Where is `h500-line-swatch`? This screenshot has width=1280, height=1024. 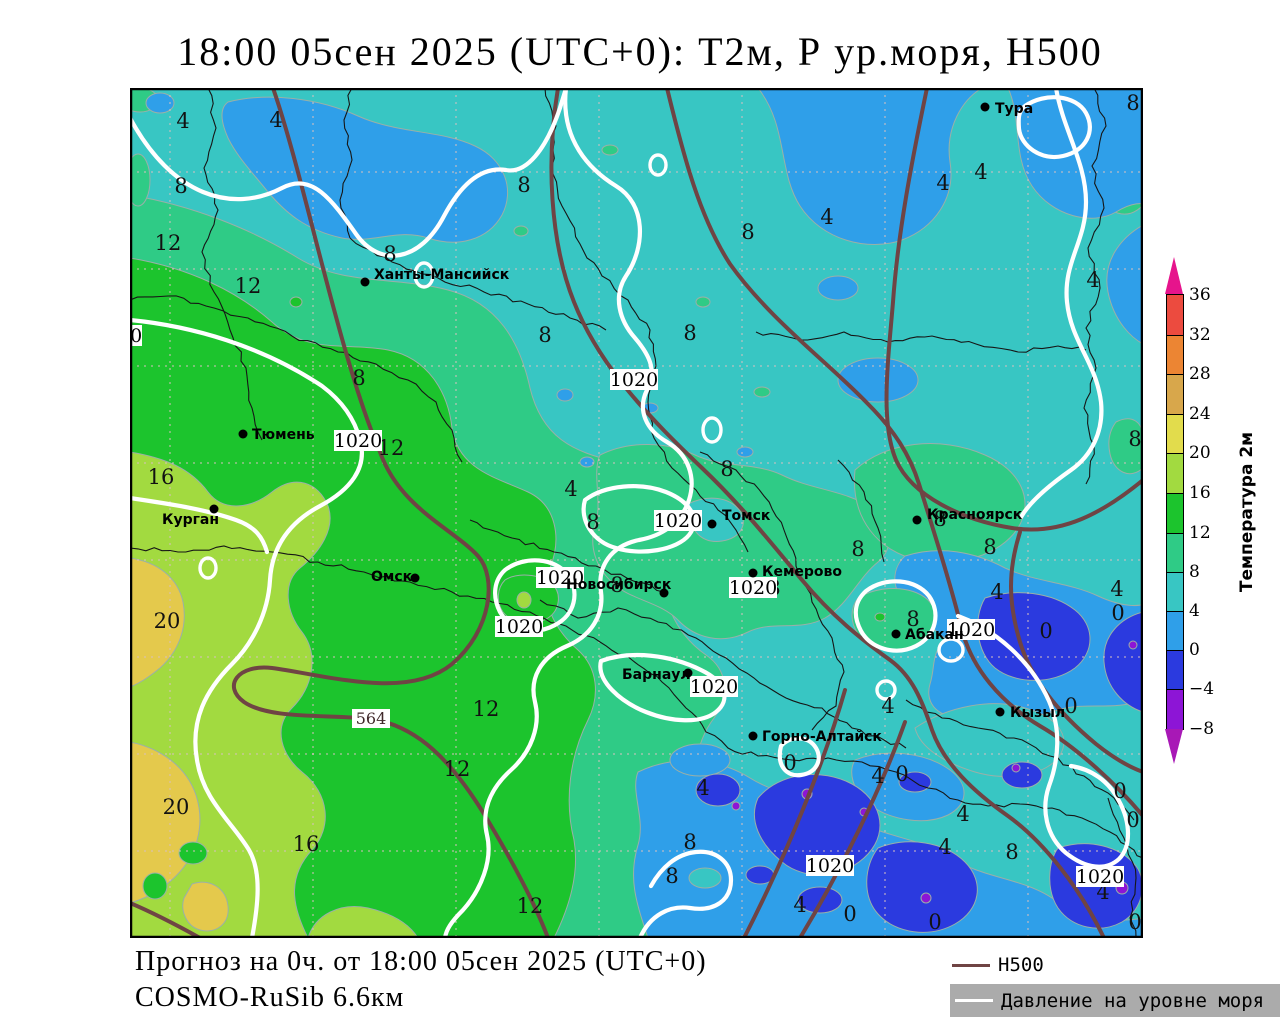
h500-line-swatch is located at coordinates (971, 965).